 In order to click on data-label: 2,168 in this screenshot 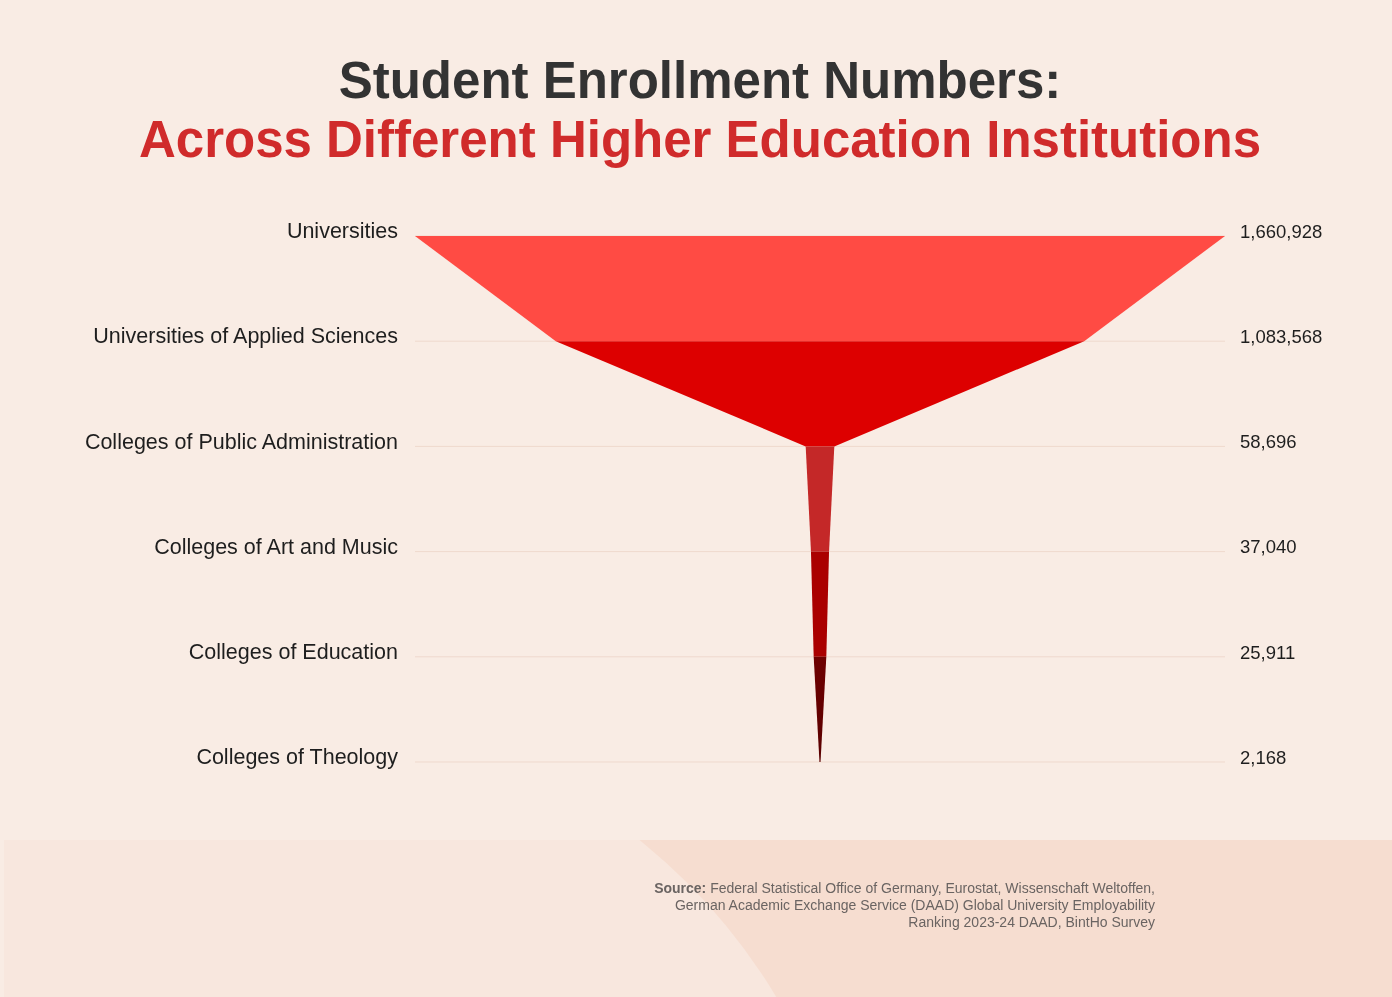, I will do `click(1263, 757)`.